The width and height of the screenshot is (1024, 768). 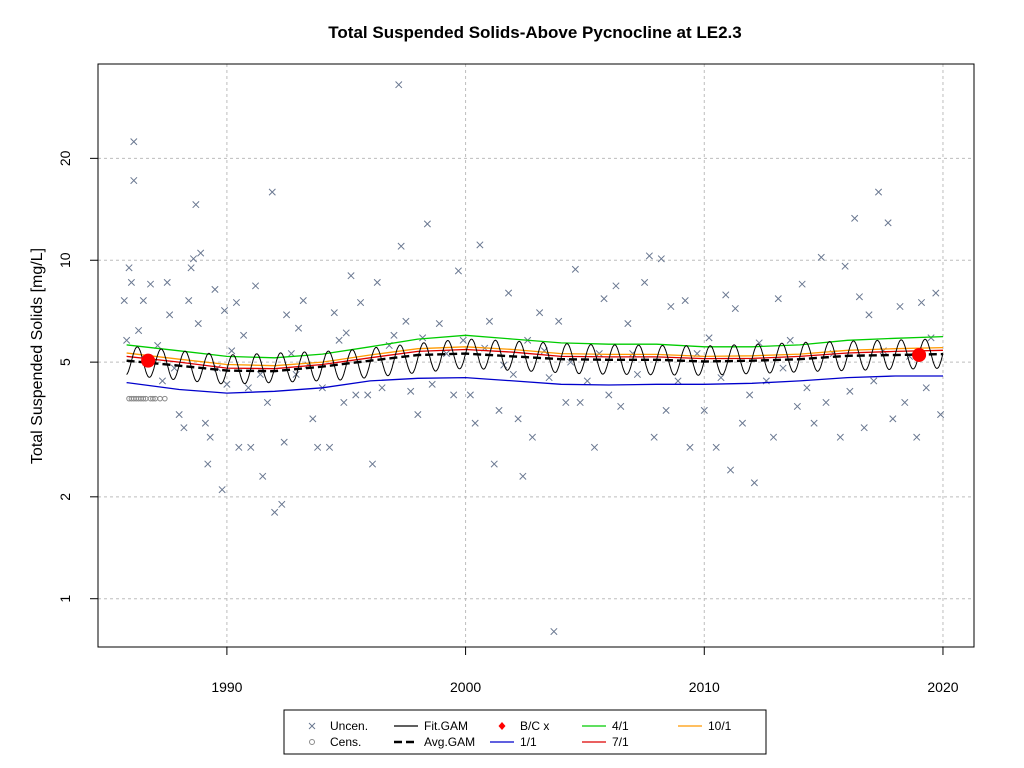 What do you see at coordinates (65, 158) in the screenshot?
I see `y-tick-label: 20` at bounding box center [65, 158].